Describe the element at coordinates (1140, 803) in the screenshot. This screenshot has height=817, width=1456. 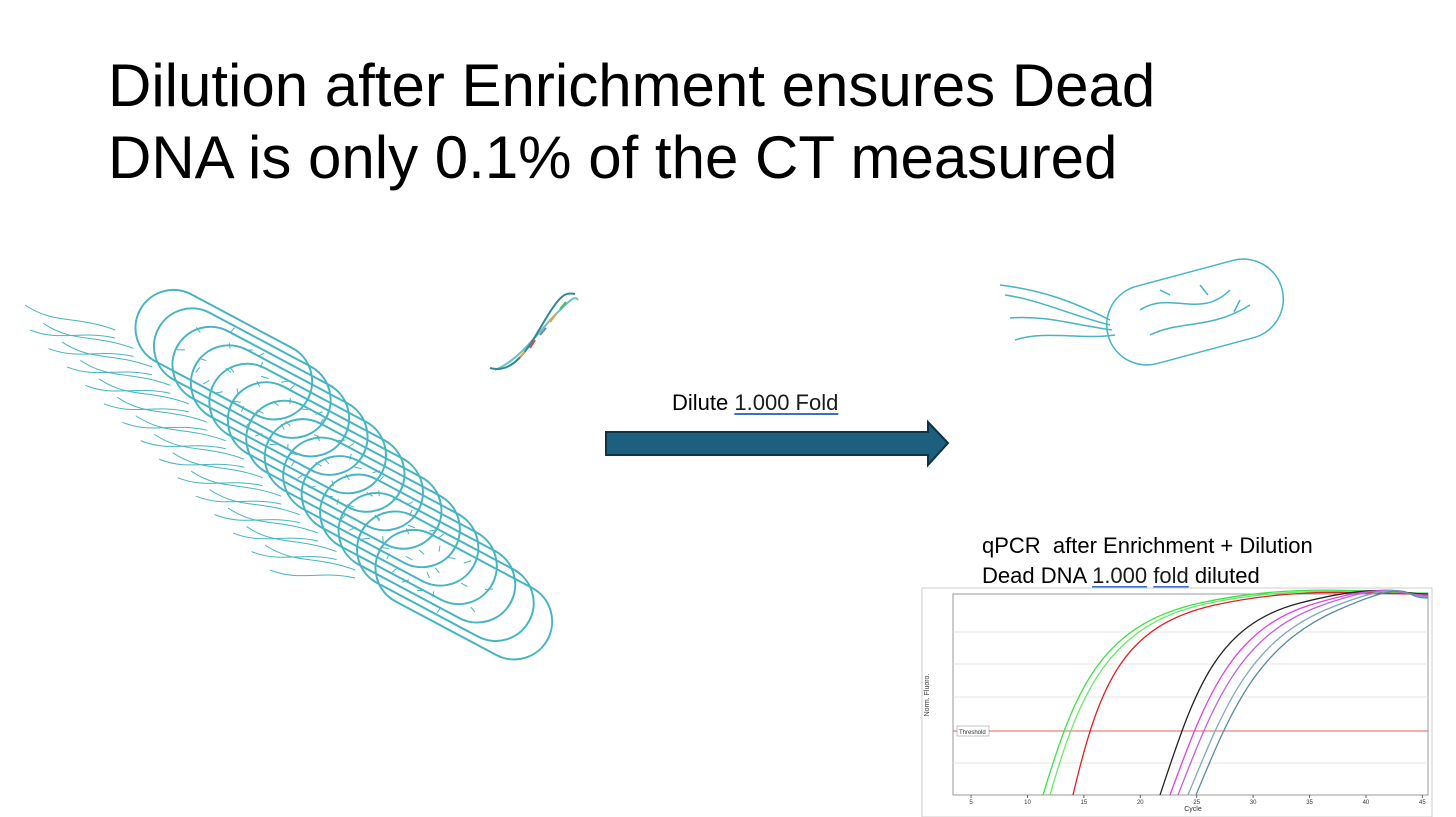
I see `x-tick-label: 20` at that location.